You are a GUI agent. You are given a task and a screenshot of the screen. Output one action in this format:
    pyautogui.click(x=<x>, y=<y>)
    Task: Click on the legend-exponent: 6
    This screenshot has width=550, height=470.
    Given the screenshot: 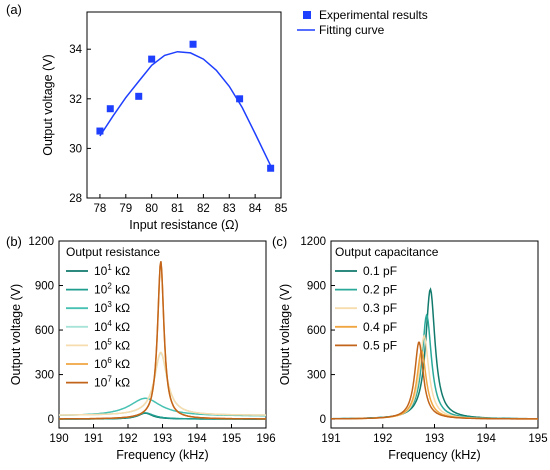 What is the action you would take?
    pyautogui.click(x=109, y=360)
    